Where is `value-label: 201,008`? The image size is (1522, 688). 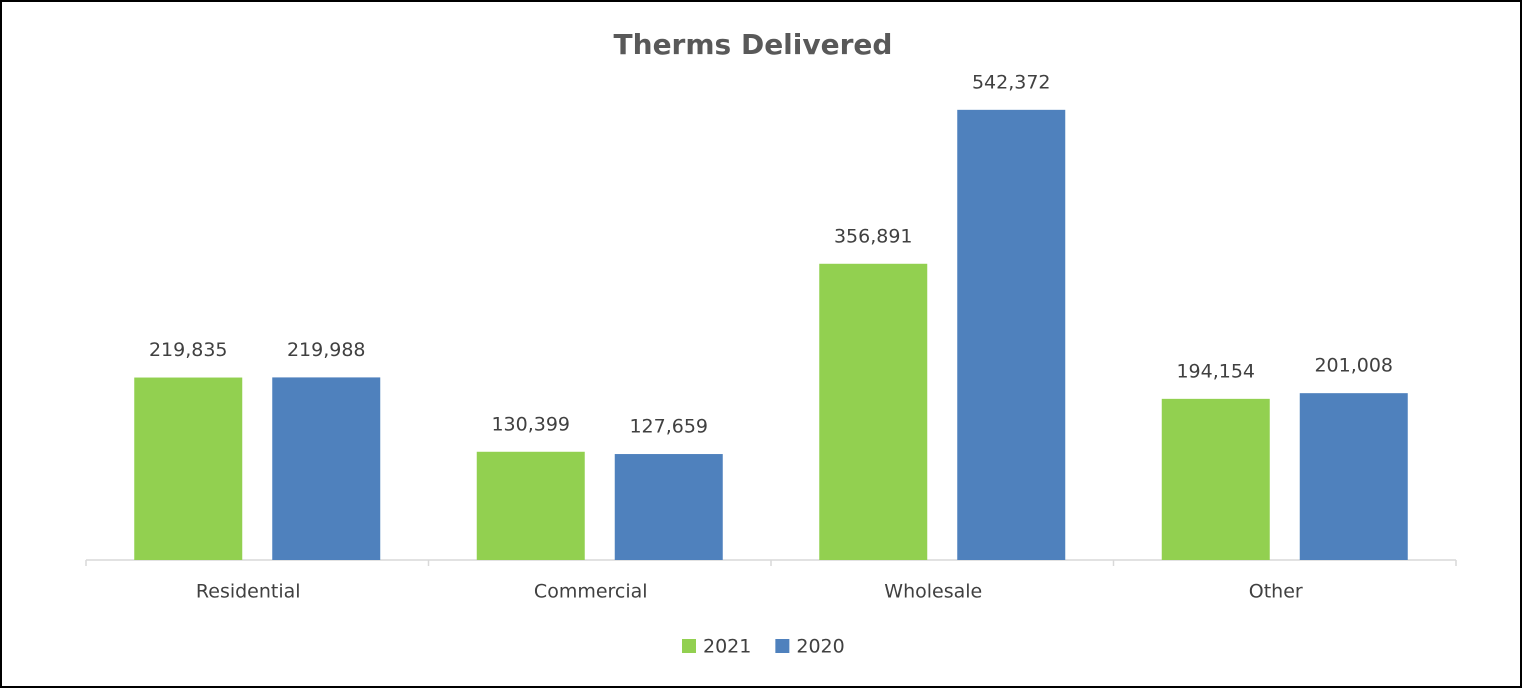 value-label: 201,008 is located at coordinates (1353, 366).